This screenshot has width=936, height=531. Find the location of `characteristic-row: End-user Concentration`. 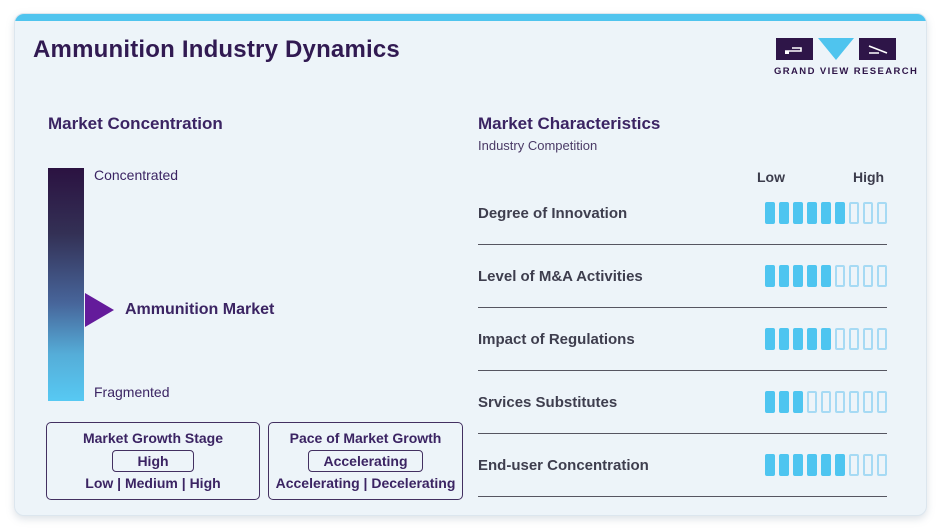

characteristic-row: End-user Concentration is located at coordinates (682, 465).